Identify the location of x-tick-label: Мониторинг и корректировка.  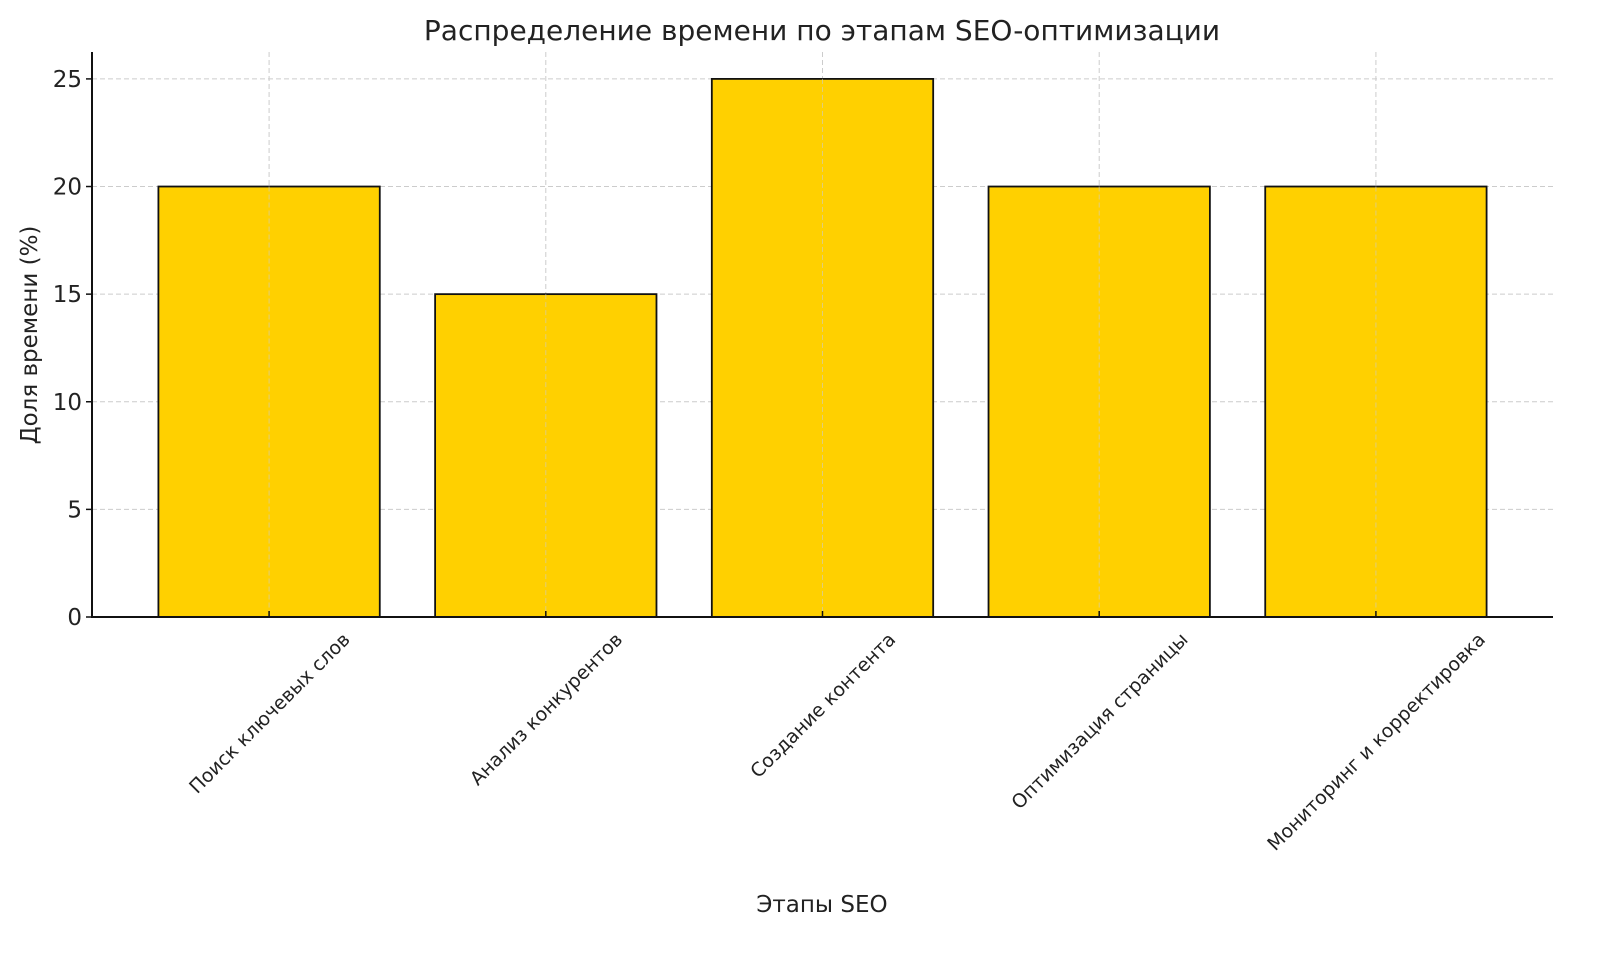
(1376, 742).